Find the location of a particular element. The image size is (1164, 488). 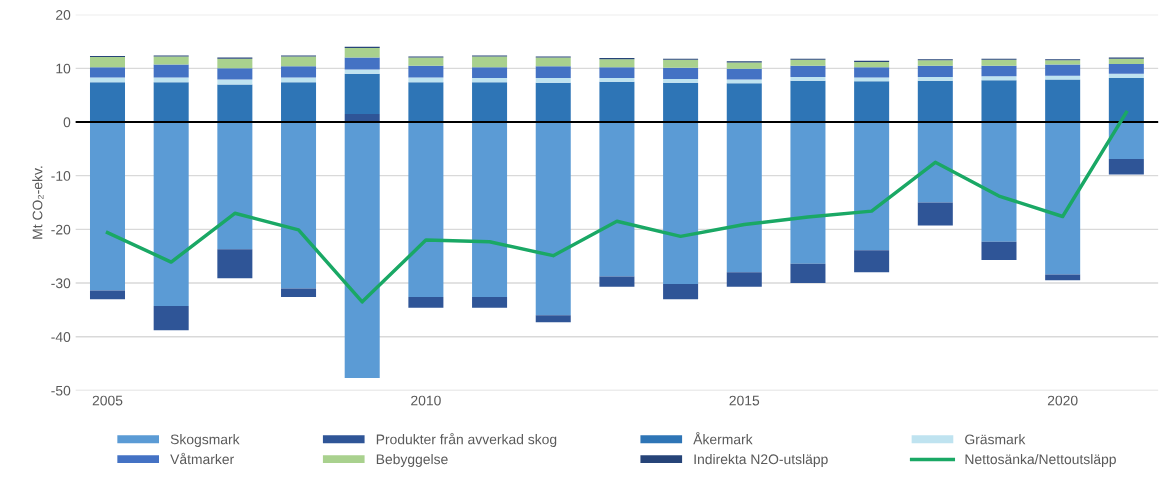

legend-label: Bebyggelse is located at coordinates (412, 460).